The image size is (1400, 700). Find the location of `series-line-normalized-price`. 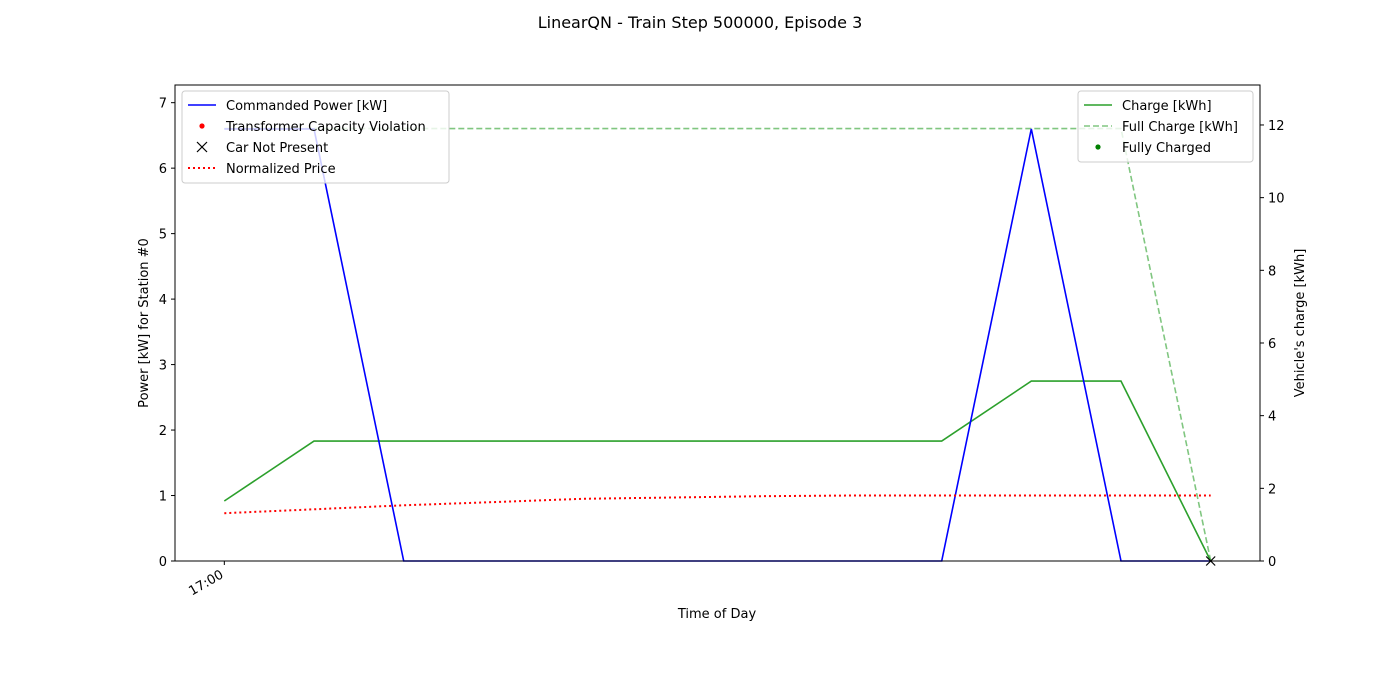

series-line-normalized-price is located at coordinates (717, 504).